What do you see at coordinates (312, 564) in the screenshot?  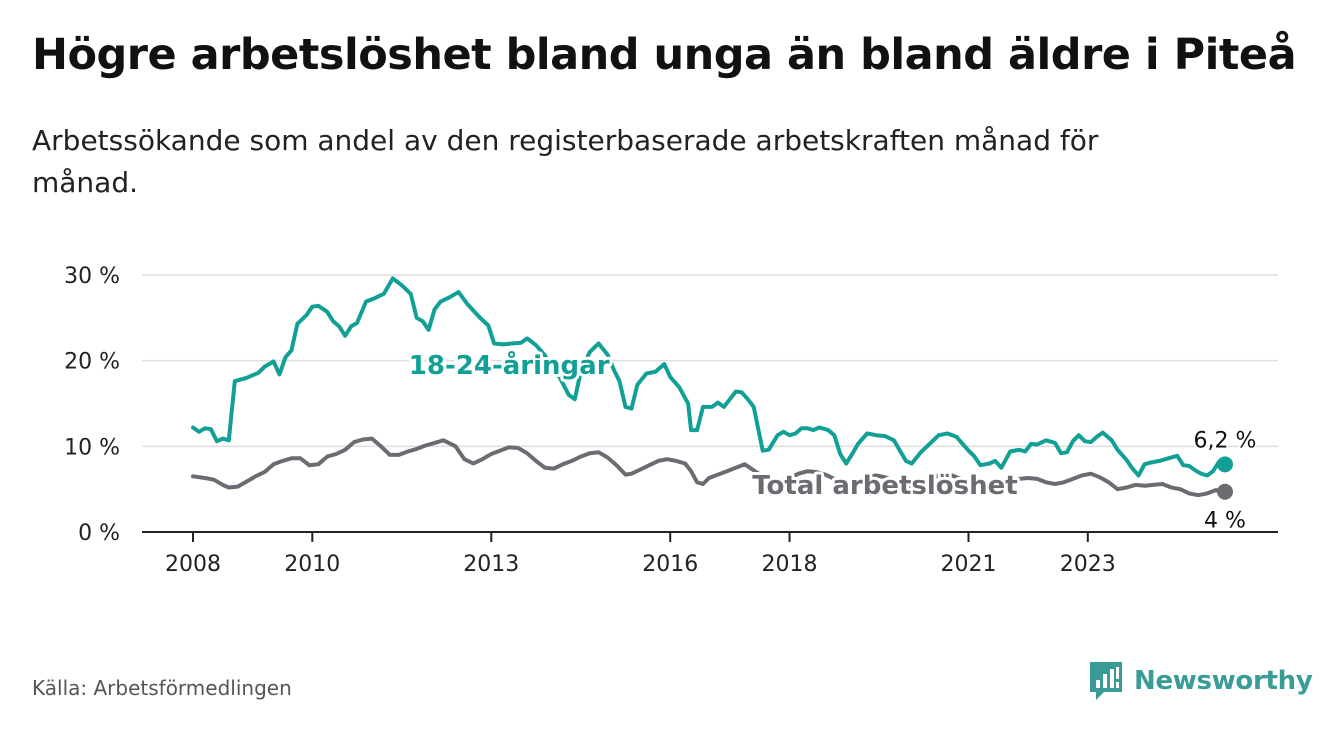 I see `x-tick-label: 2010` at bounding box center [312, 564].